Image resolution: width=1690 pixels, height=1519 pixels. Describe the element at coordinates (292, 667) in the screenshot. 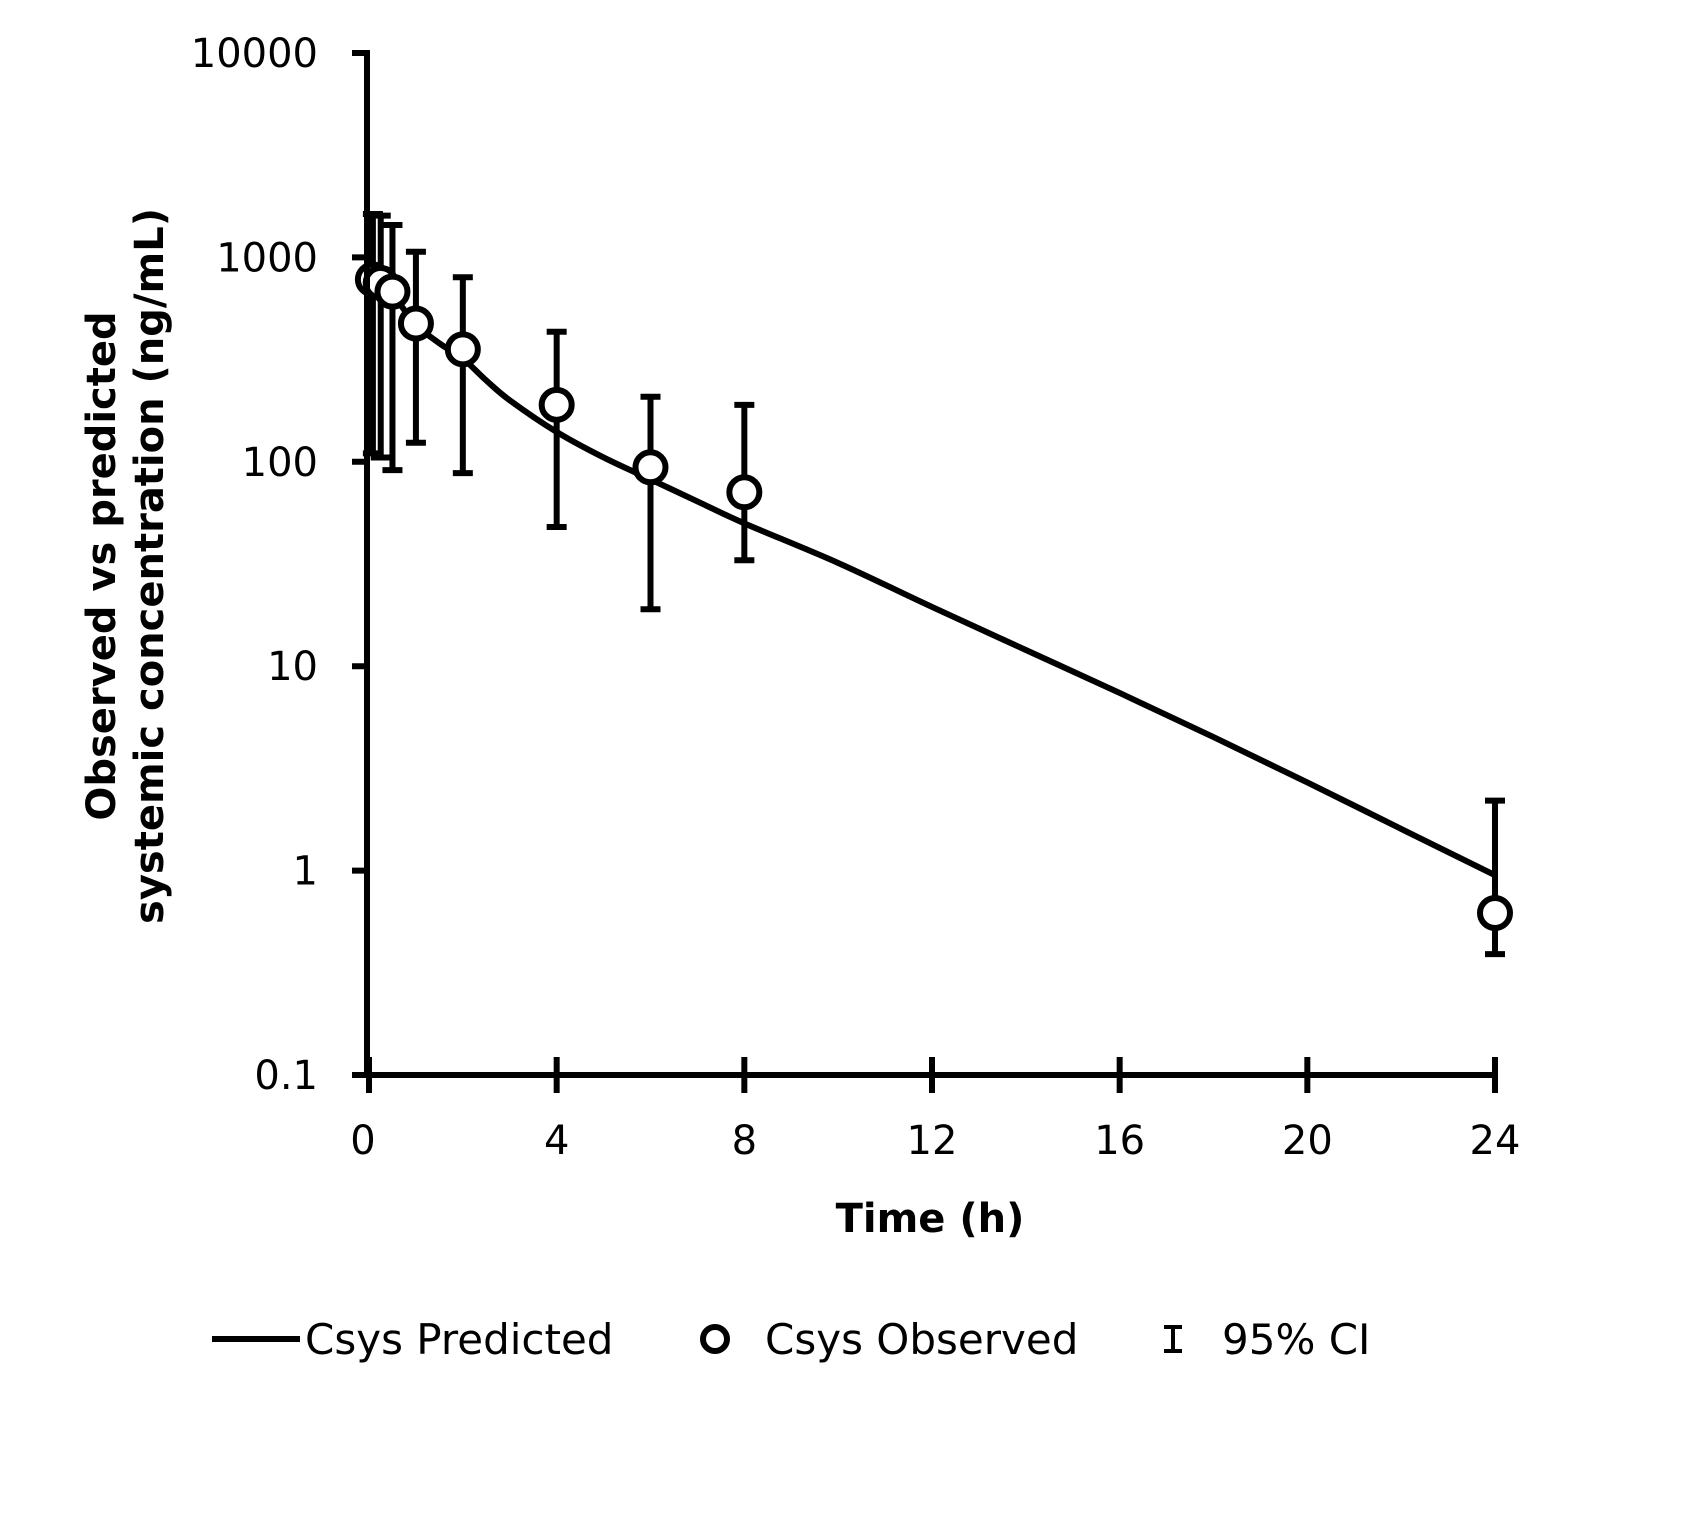

I see `y-tick-label: 10` at that location.